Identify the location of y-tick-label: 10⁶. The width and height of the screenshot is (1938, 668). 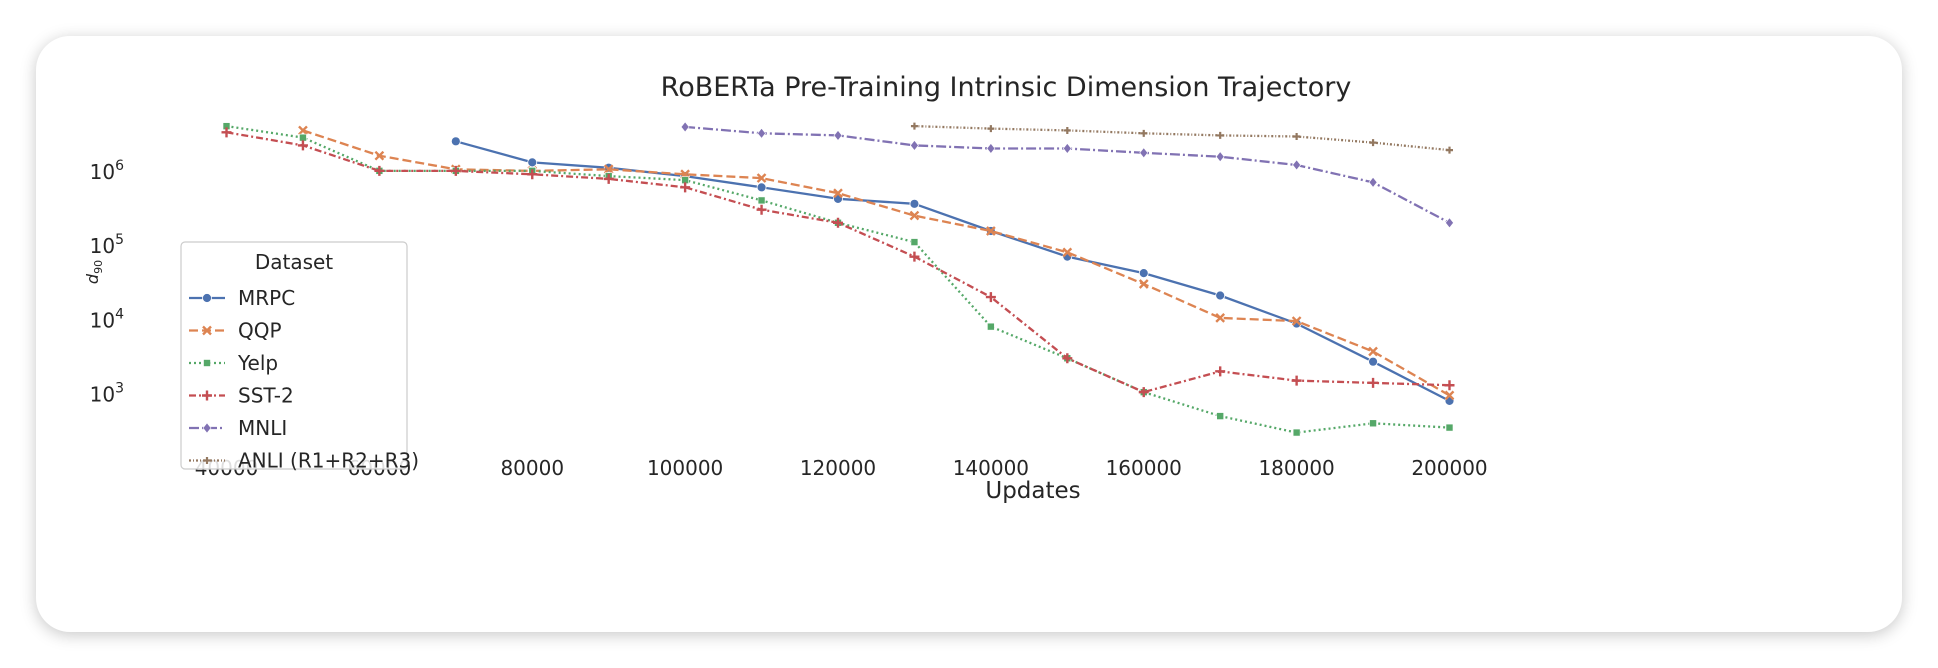
(107, 171).